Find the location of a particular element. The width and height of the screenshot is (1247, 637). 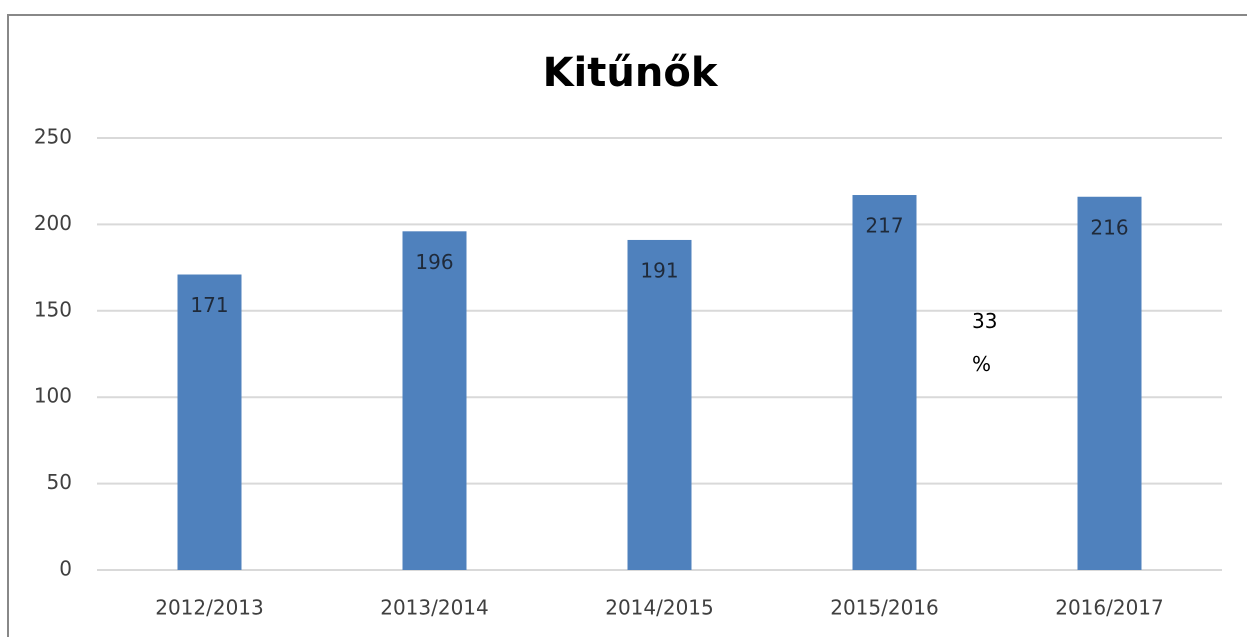

y-tick-label: 150 is located at coordinates (53, 309).